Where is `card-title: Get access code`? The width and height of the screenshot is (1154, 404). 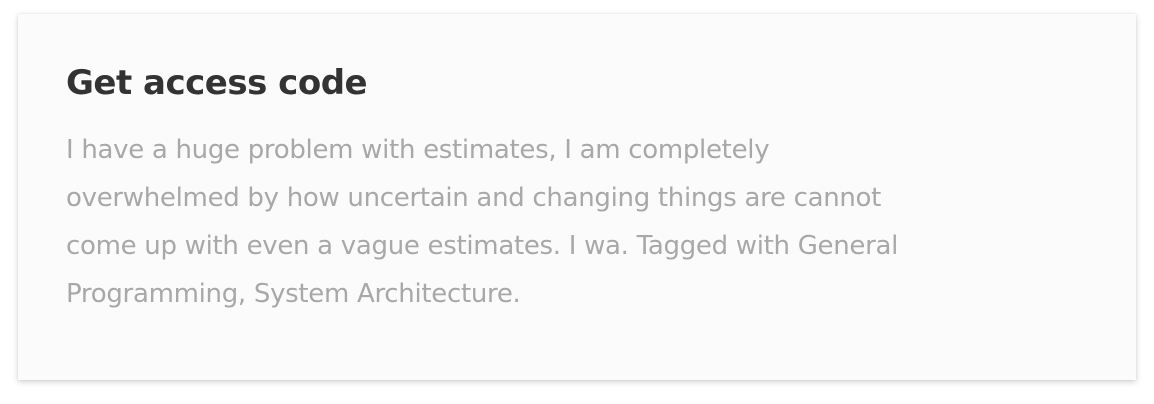
card-title: Get access code is located at coordinates (217, 83).